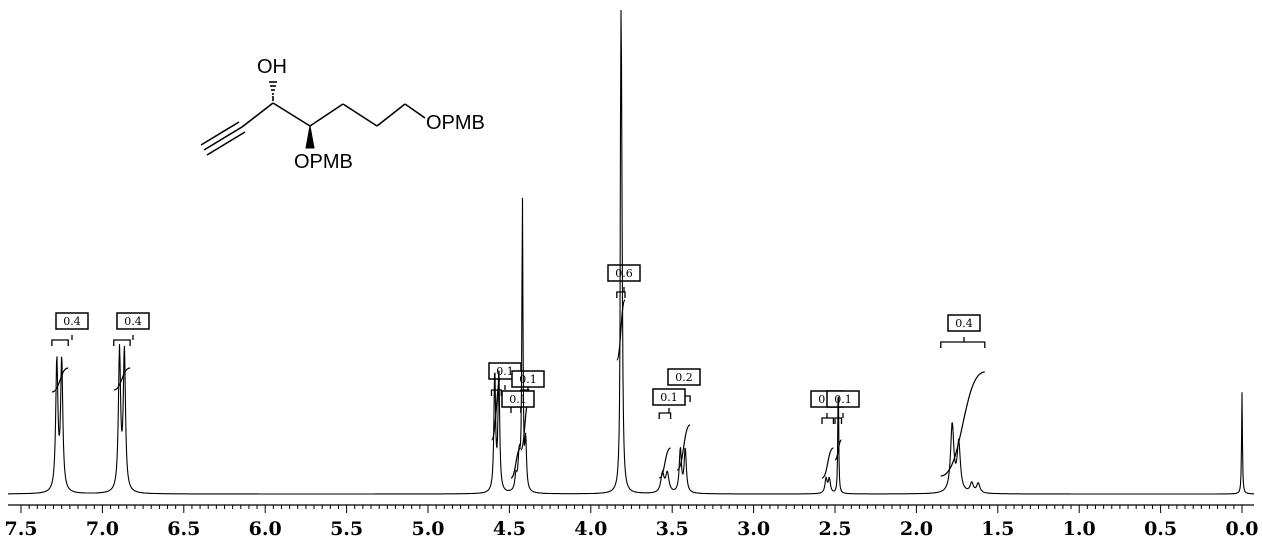 The width and height of the screenshot is (1262, 557). What do you see at coordinates (753, 529) in the screenshot?
I see `x-tick-label: 3.0` at bounding box center [753, 529].